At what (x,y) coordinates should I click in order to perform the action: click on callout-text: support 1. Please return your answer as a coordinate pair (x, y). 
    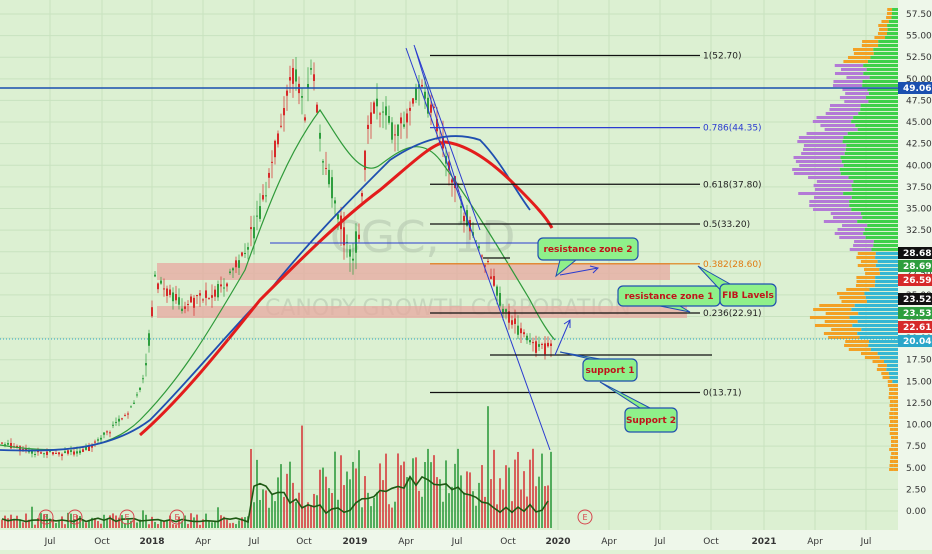
    Looking at the image, I should click on (610, 371).